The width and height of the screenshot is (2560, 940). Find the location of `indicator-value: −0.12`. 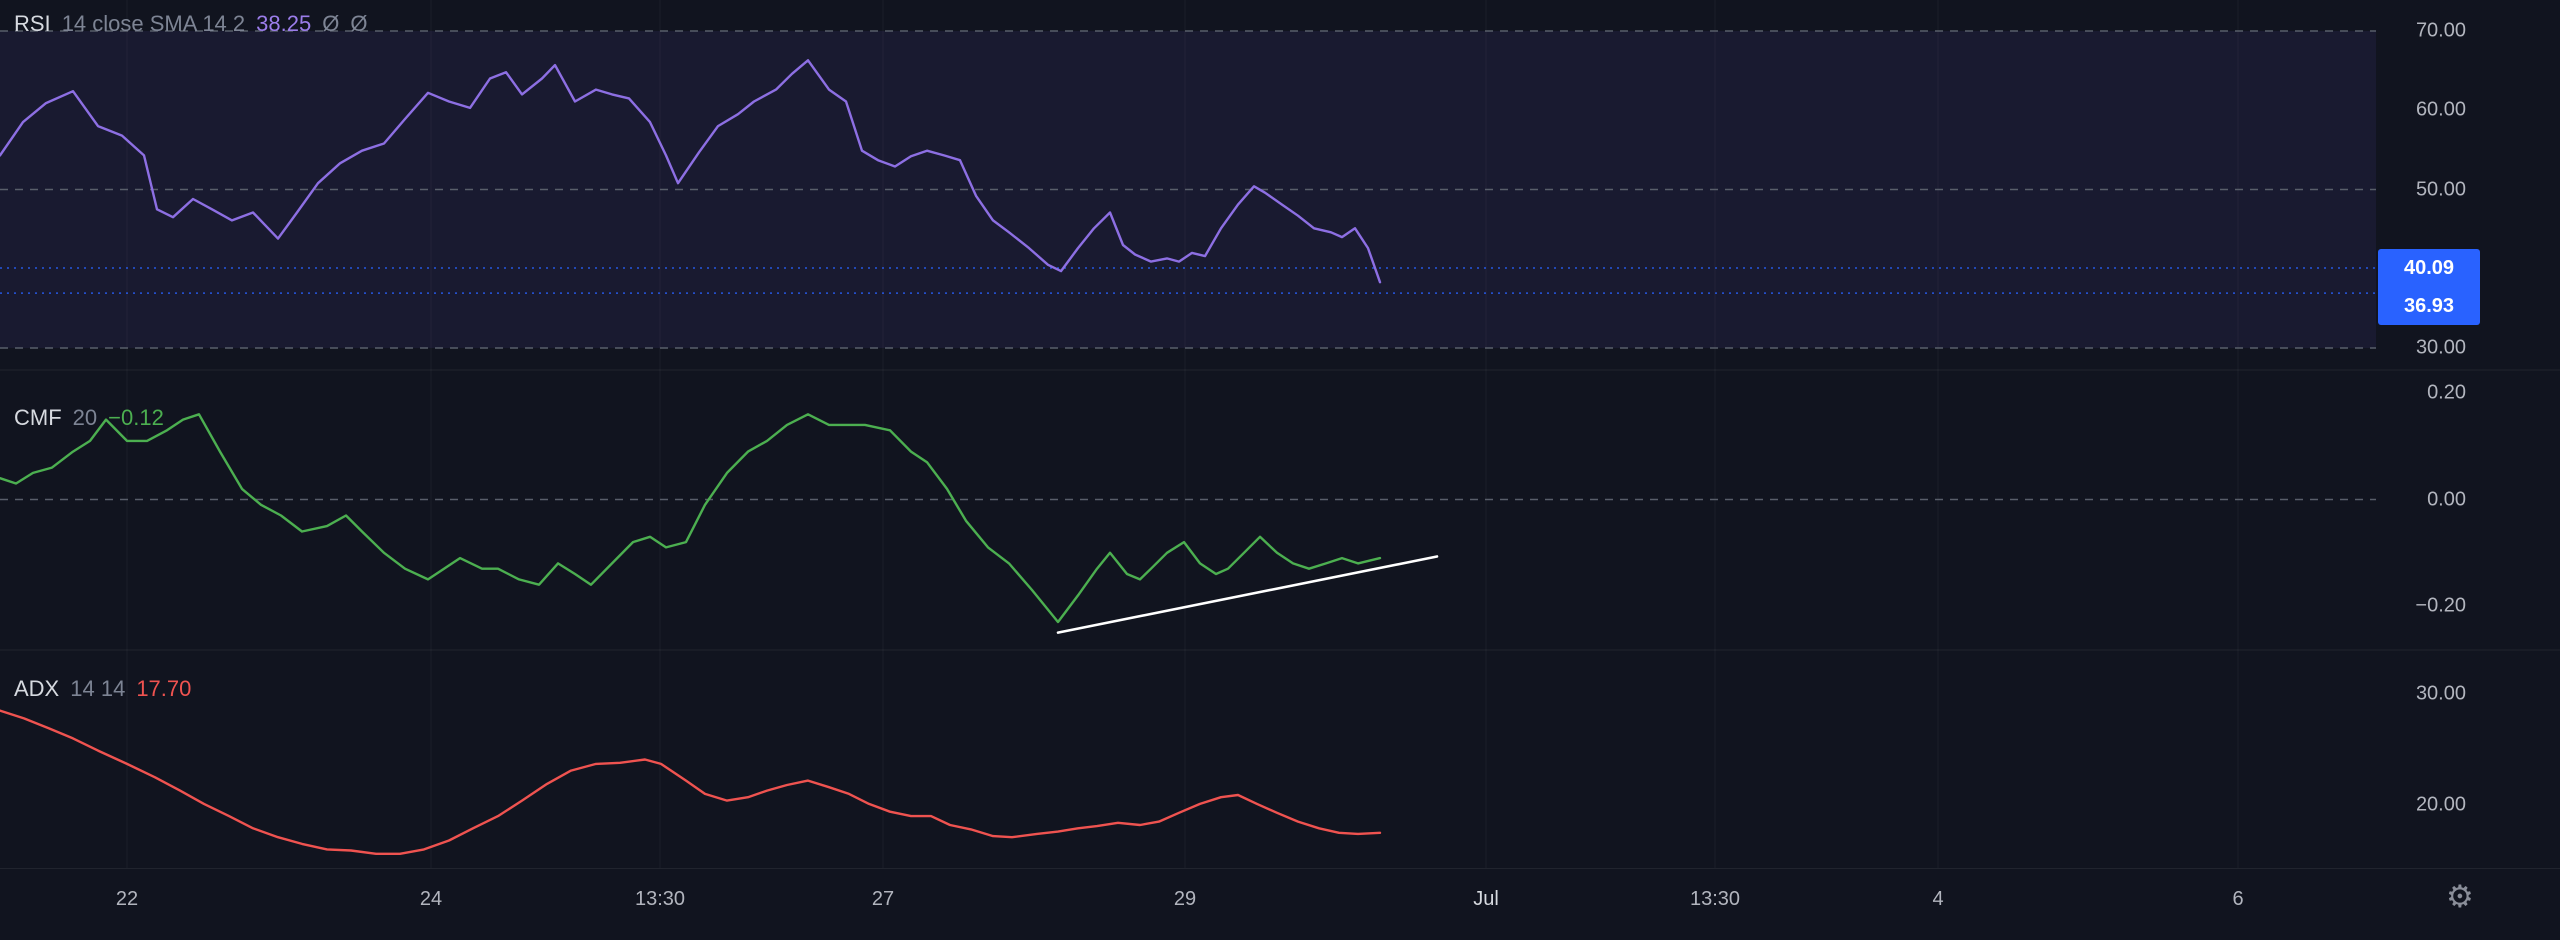

indicator-value: −0.12 is located at coordinates (136, 417).